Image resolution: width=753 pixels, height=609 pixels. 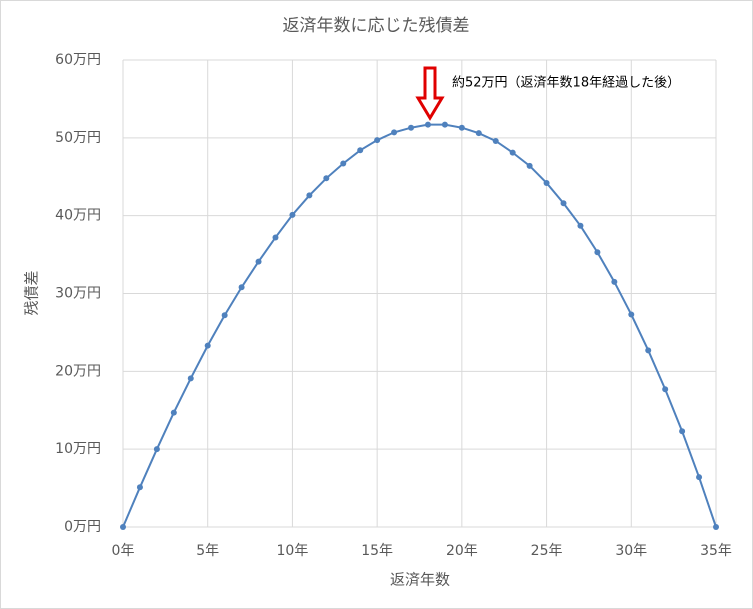 I want to click on y-tick-label: 0万円, so click(x=82, y=527).